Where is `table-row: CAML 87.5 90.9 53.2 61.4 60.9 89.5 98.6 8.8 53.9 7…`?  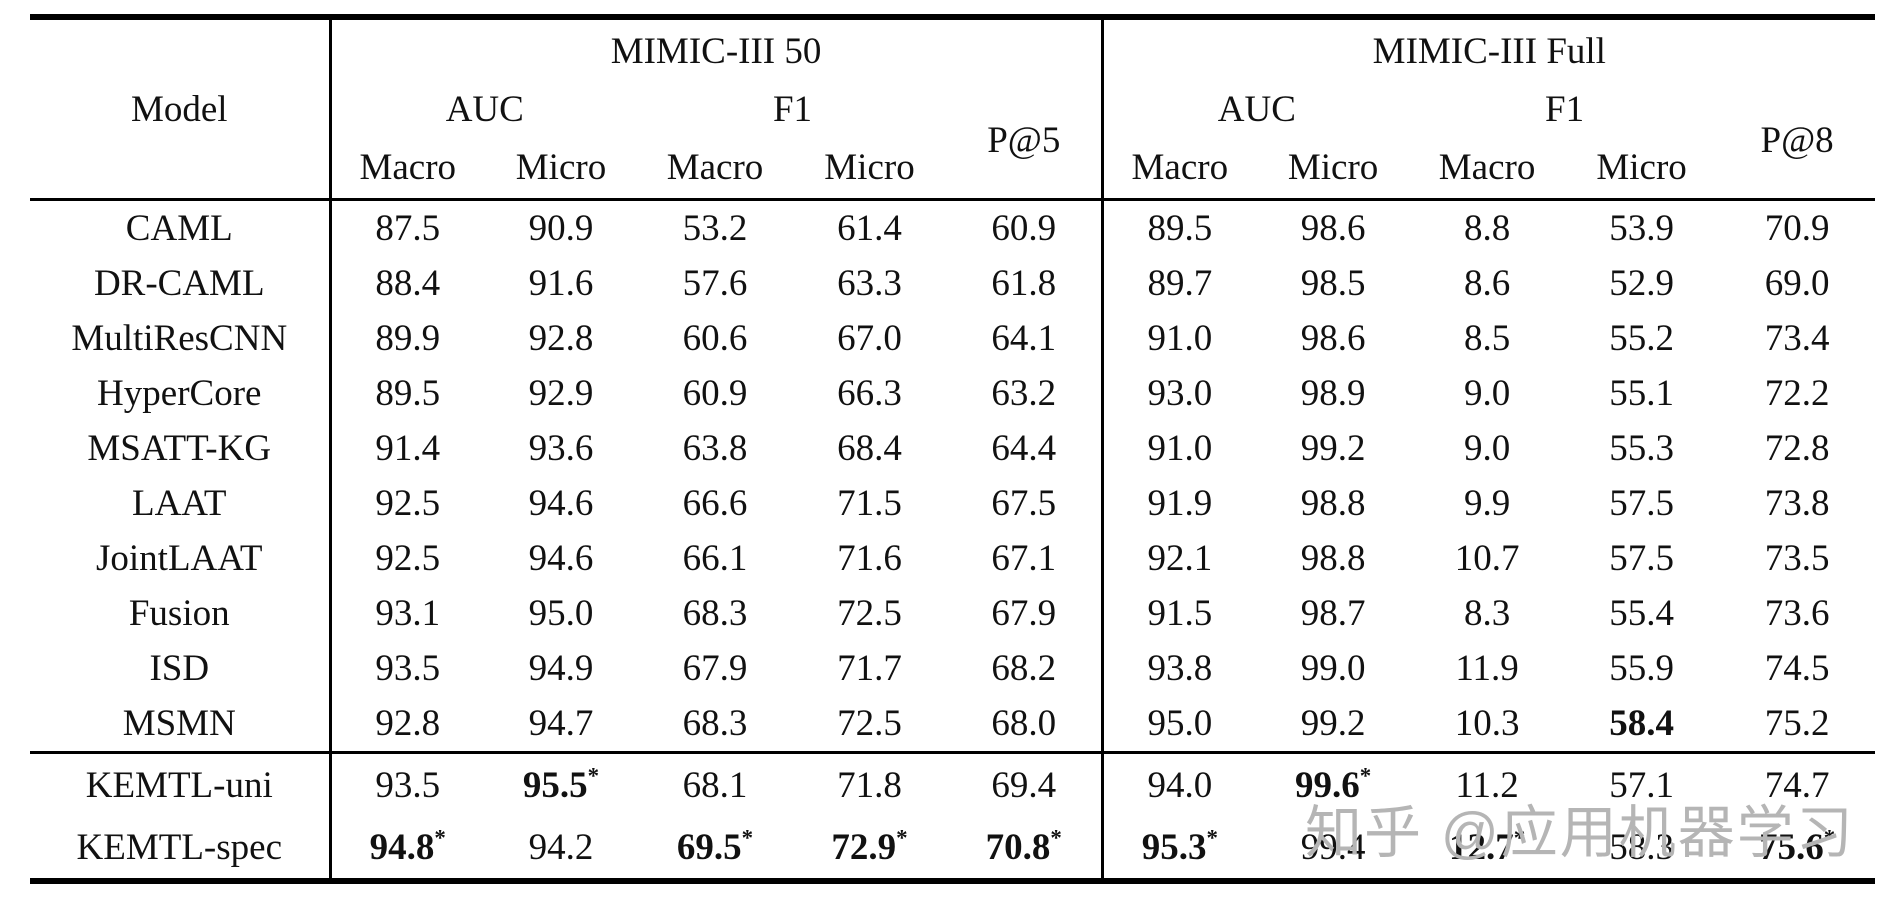
table-row: CAML 87.5 90.9 53.2 61.4 60.9 89.5 98.6 8.8 53.9 7… is located at coordinates (952, 227).